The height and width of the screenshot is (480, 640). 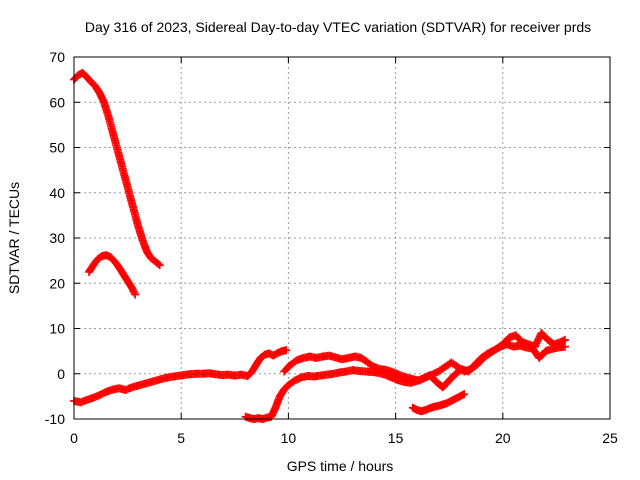 What do you see at coordinates (57, 148) in the screenshot?
I see `y-tick-label: 50` at bounding box center [57, 148].